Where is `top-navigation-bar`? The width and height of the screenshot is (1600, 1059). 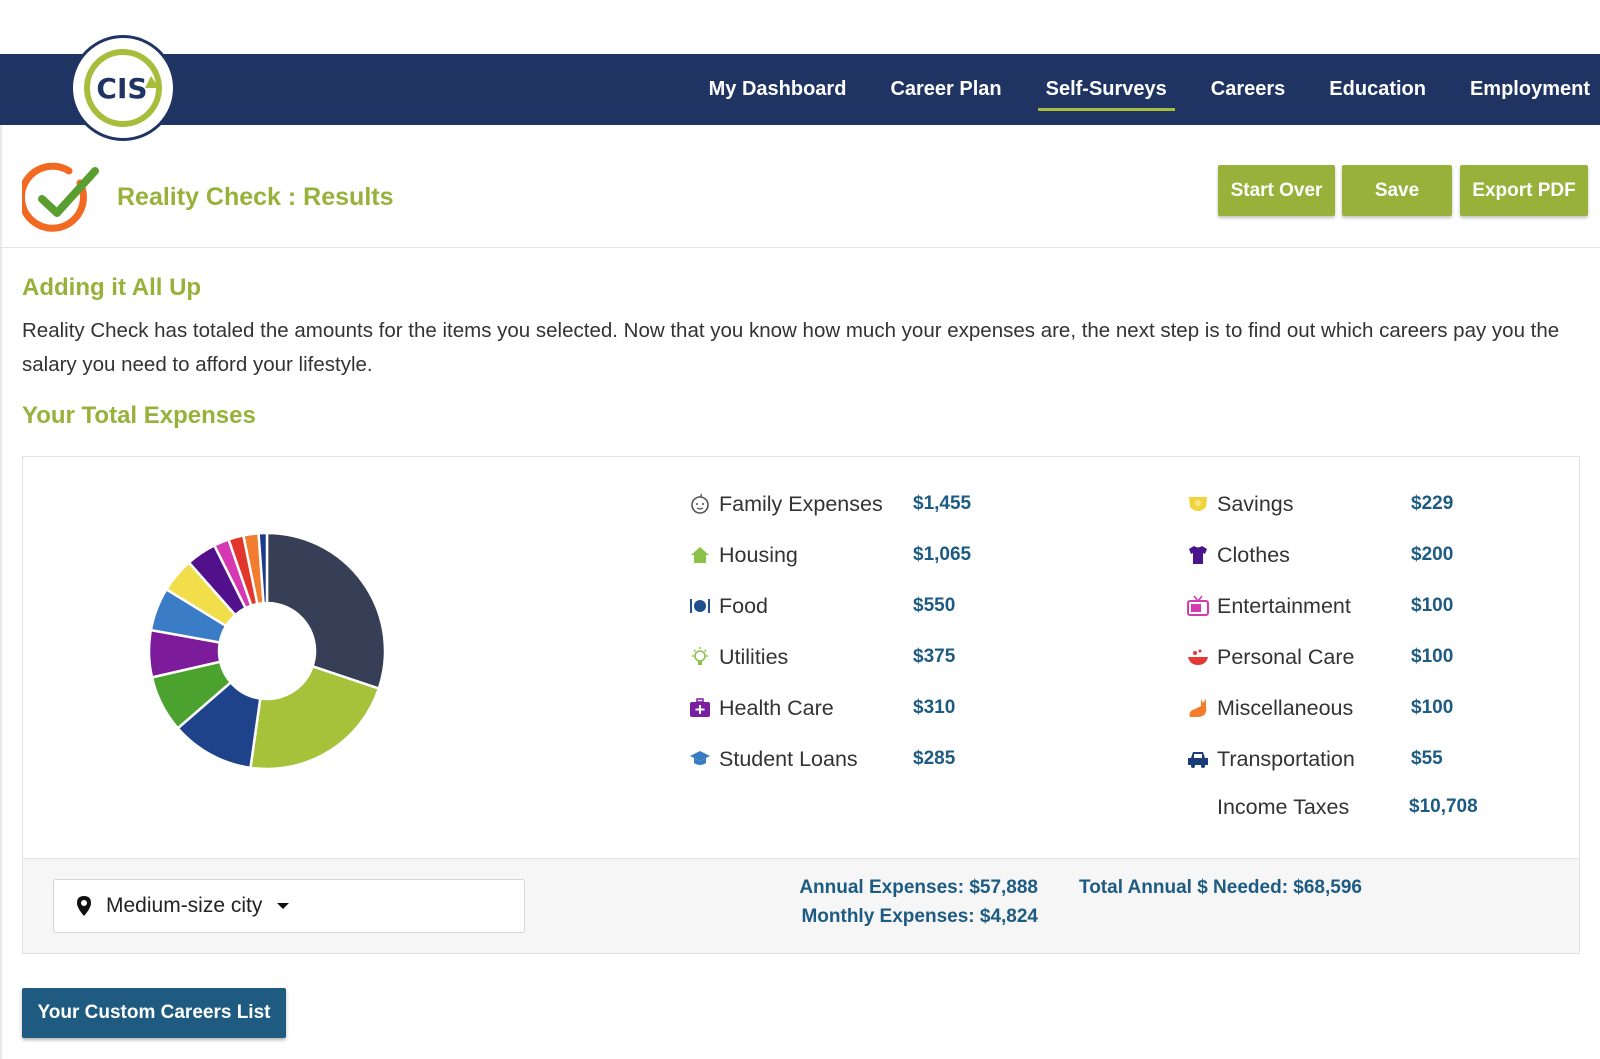 top-navigation-bar is located at coordinates (800, 89).